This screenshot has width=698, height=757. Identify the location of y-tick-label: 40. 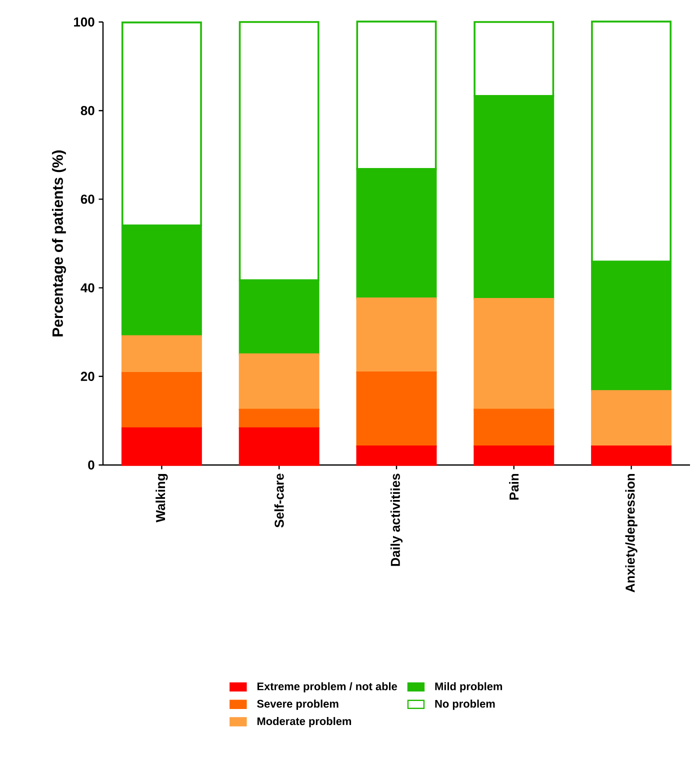
(87, 287).